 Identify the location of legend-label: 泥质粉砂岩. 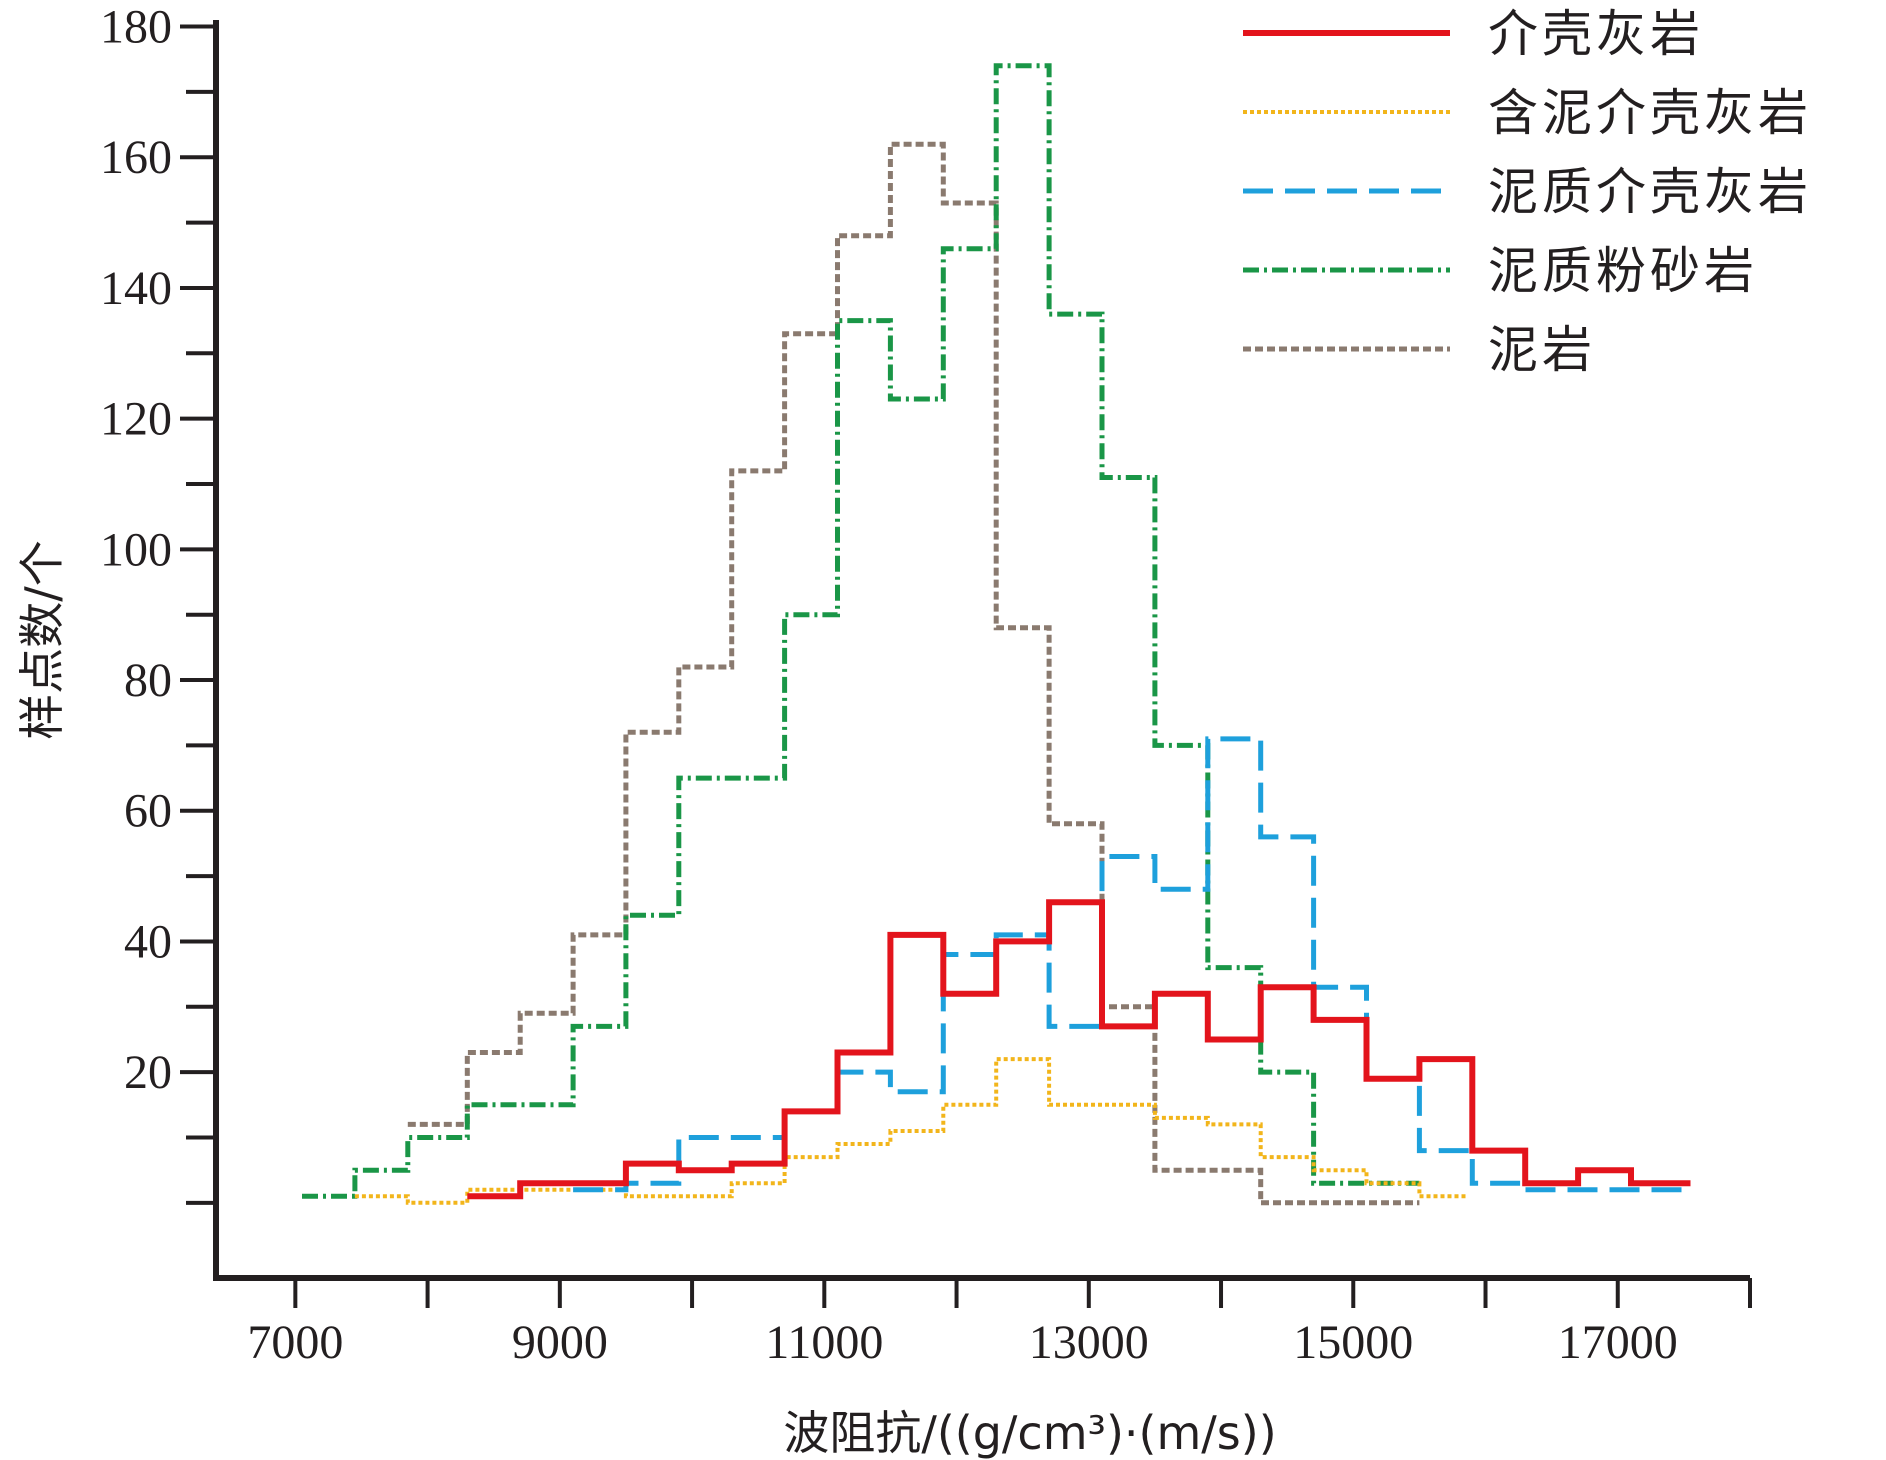
(1623, 271).